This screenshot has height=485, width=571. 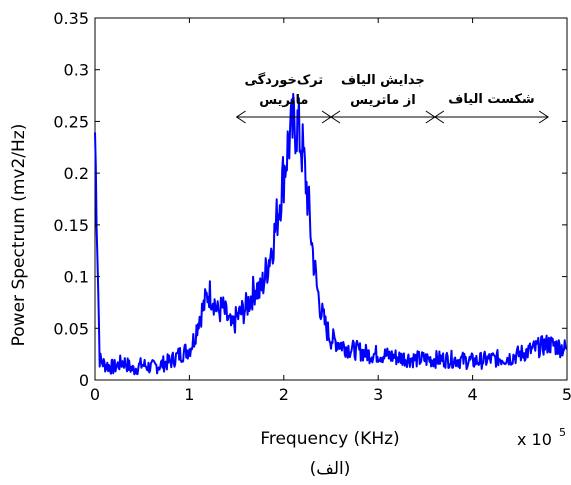 What do you see at coordinates (71, 328) in the screenshot?
I see `y-tick-label: 0.05` at bounding box center [71, 328].